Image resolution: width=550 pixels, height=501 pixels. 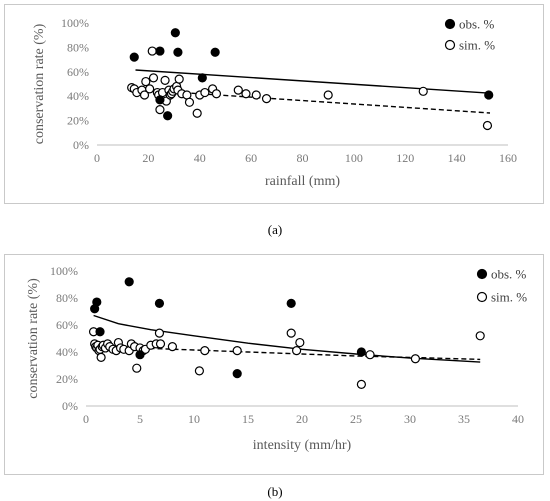 I want to click on caption-b: (b), so click(x=275, y=491).